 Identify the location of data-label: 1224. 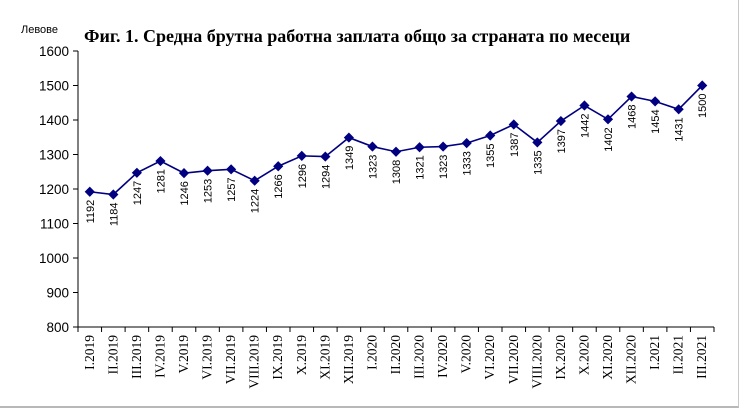
(256, 201).